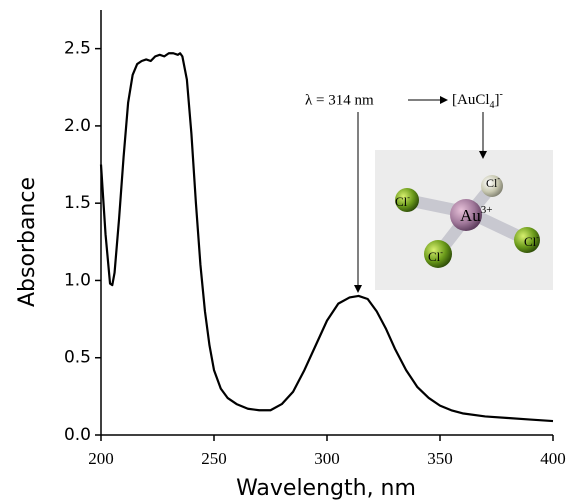 The height and width of the screenshot is (501, 573). What do you see at coordinates (77, 126) in the screenshot?
I see `y-tick-label: 2.0` at bounding box center [77, 126].